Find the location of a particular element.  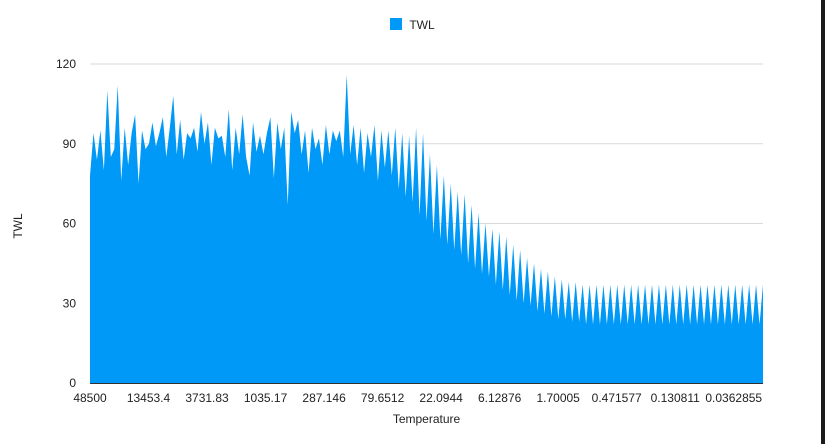

x-tick-label: 0.471577 is located at coordinates (617, 398).